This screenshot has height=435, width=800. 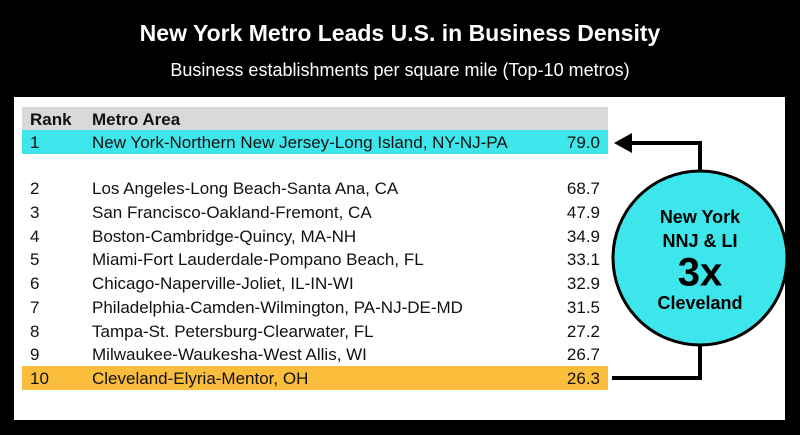 What do you see at coordinates (35, 260) in the screenshot?
I see `rank-cell: 5` at bounding box center [35, 260].